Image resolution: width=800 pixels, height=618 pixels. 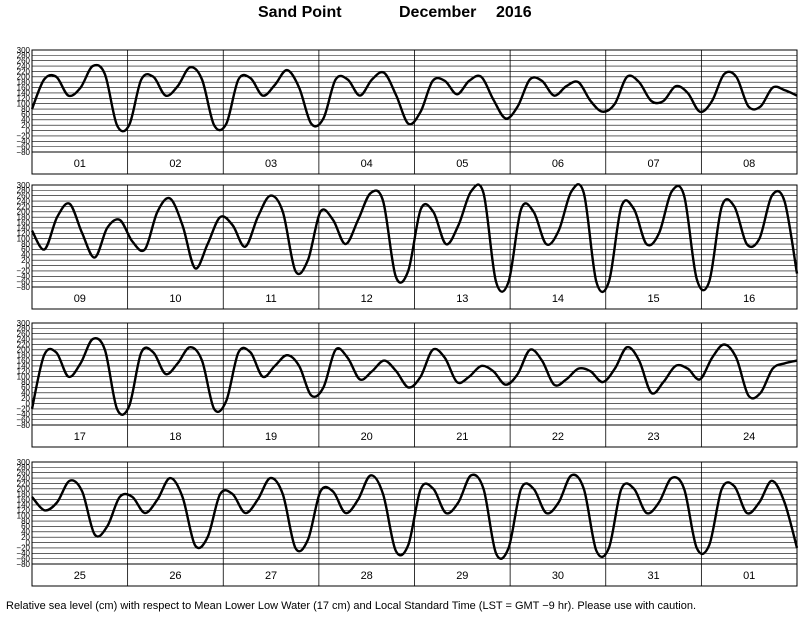 I want to click on day-label: 21, so click(x=462, y=437).